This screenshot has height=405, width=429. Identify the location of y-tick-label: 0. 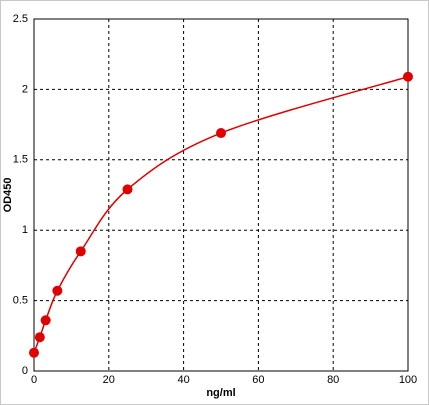
(25, 371).